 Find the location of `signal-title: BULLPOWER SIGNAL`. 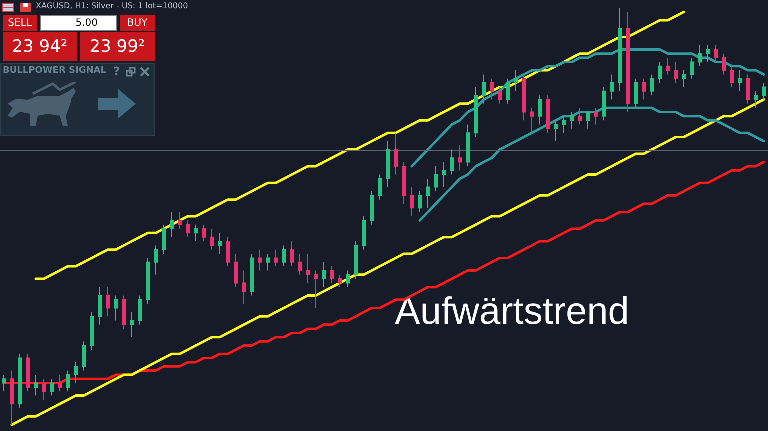

signal-title: BULLPOWER SIGNAL is located at coordinates (54, 71).